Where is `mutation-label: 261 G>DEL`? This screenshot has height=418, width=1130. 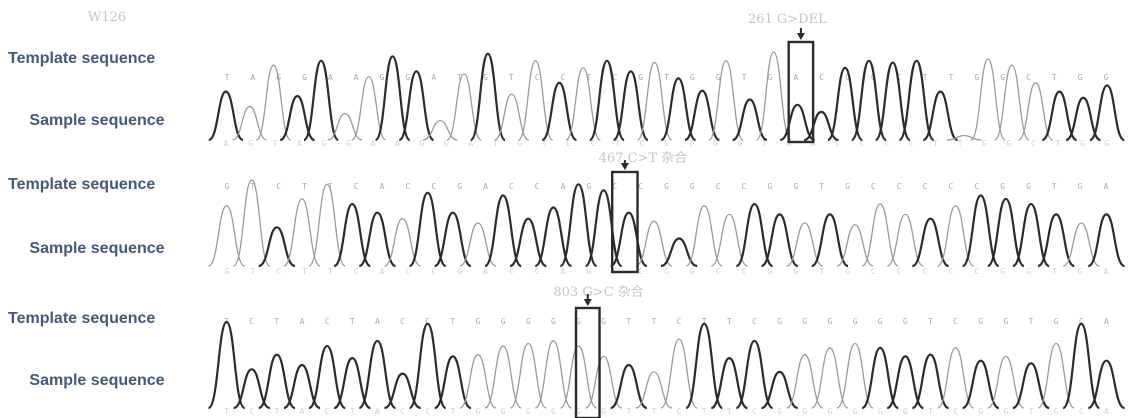
mutation-label: 261 G>DEL is located at coordinates (787, 19).